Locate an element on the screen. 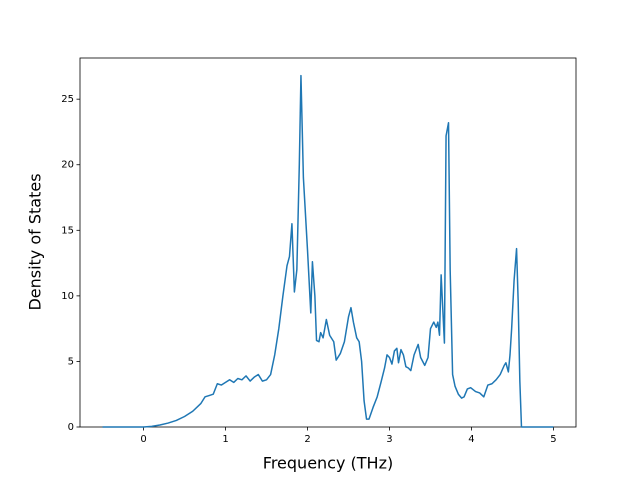 This screenshot has height=480, width=640. x-tick-label: 0 is located at coordinates (143, 439).